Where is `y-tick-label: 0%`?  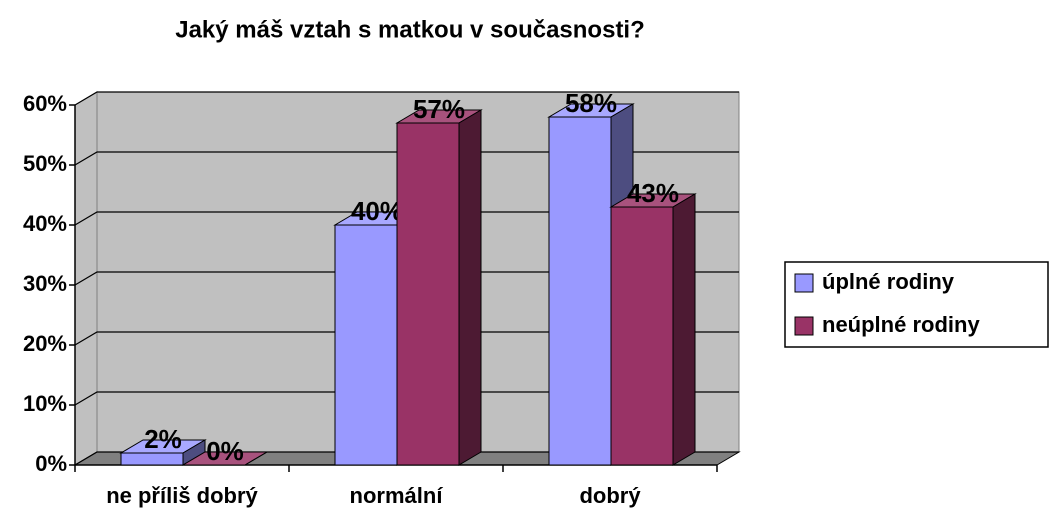
y-tick-label: 0% is located at coordinates (51, 463).